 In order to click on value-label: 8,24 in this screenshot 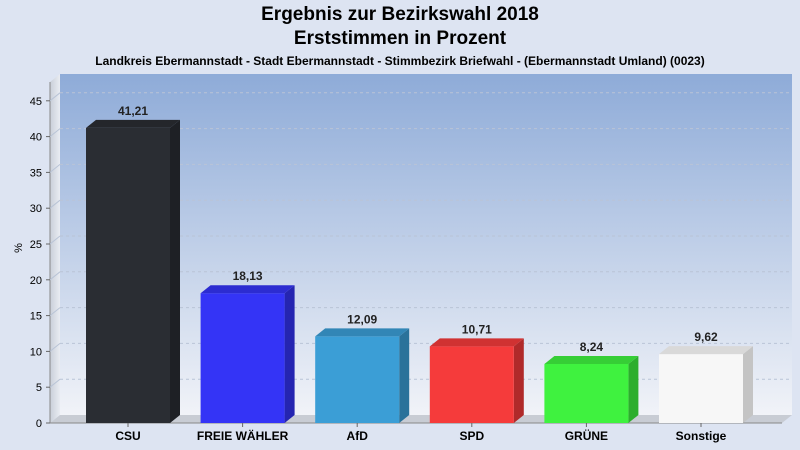, I will do `click(592, 347)`.